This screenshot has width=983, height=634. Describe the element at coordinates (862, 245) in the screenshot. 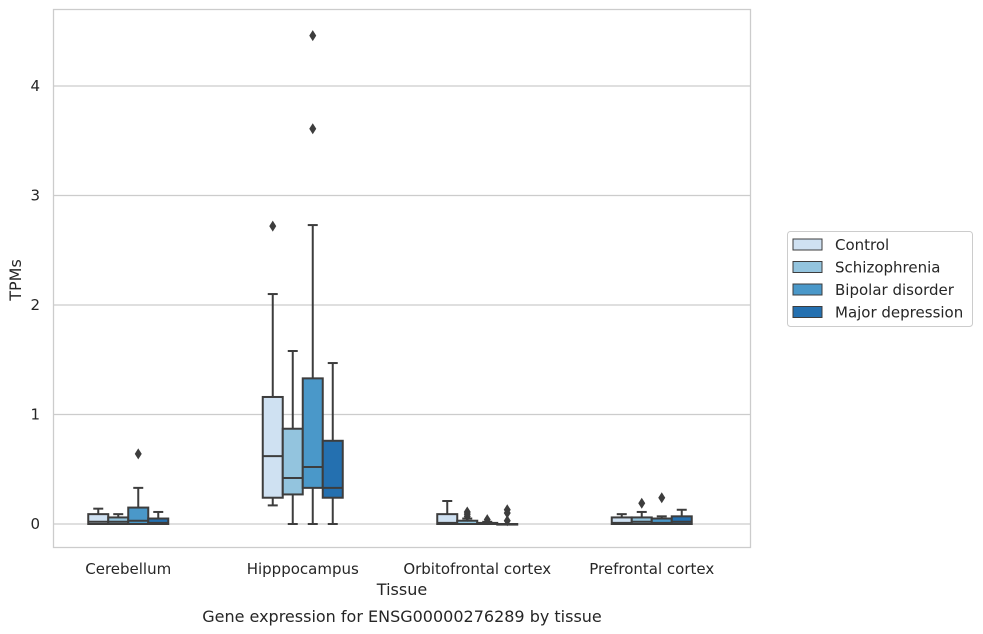

I see `legend-label-0: Control` at that location.